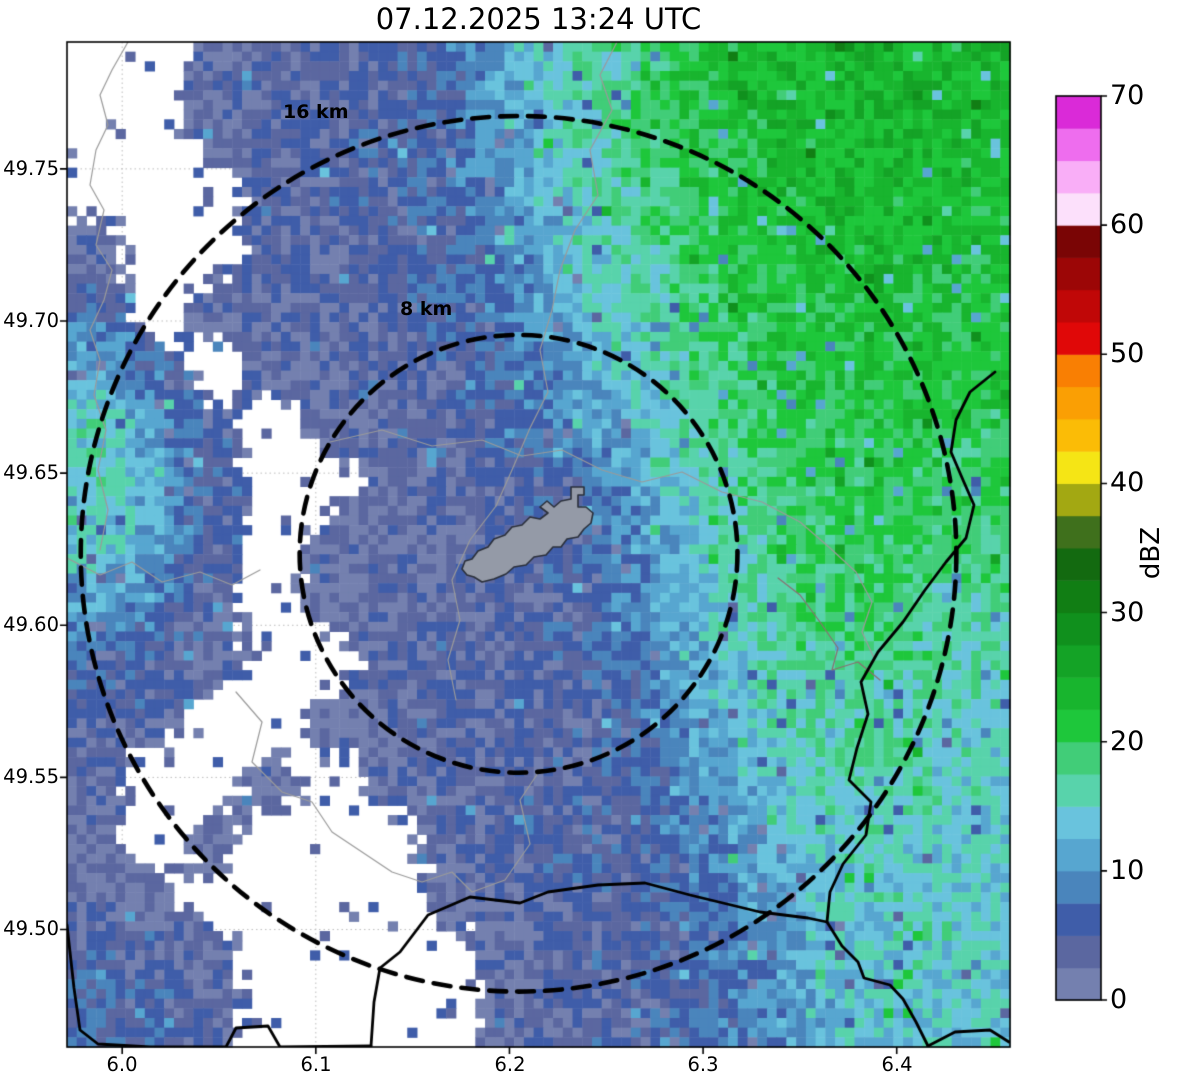  I want to click on y-tick-label: 49.70, so click(31, 320).